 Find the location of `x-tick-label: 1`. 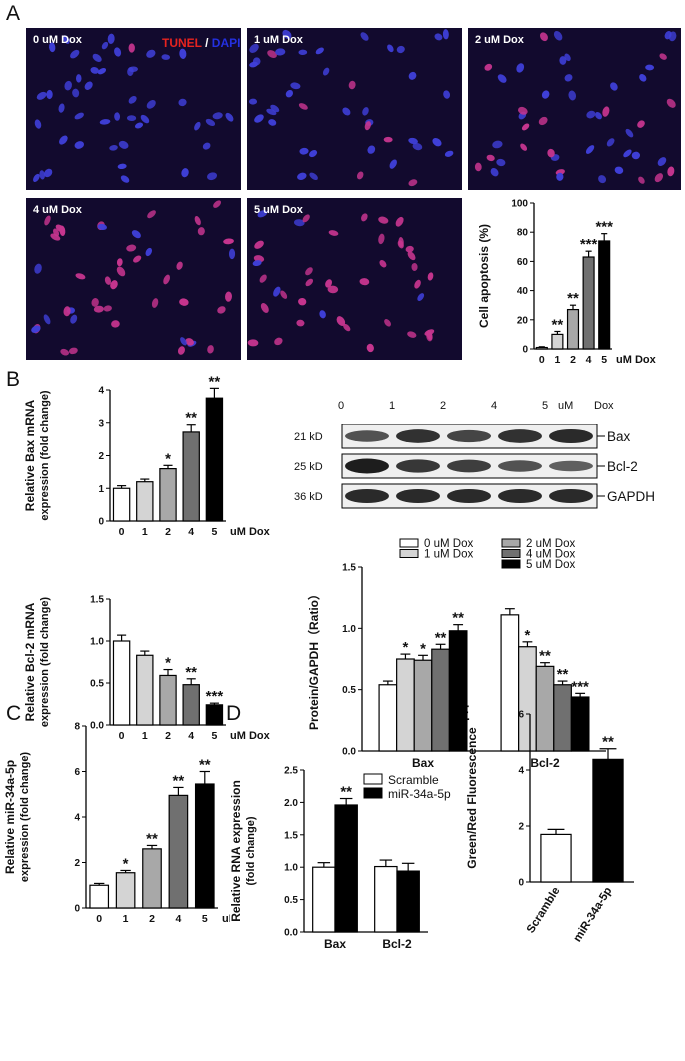

x-tick-label: 1 is located at coordinates (557, 360).